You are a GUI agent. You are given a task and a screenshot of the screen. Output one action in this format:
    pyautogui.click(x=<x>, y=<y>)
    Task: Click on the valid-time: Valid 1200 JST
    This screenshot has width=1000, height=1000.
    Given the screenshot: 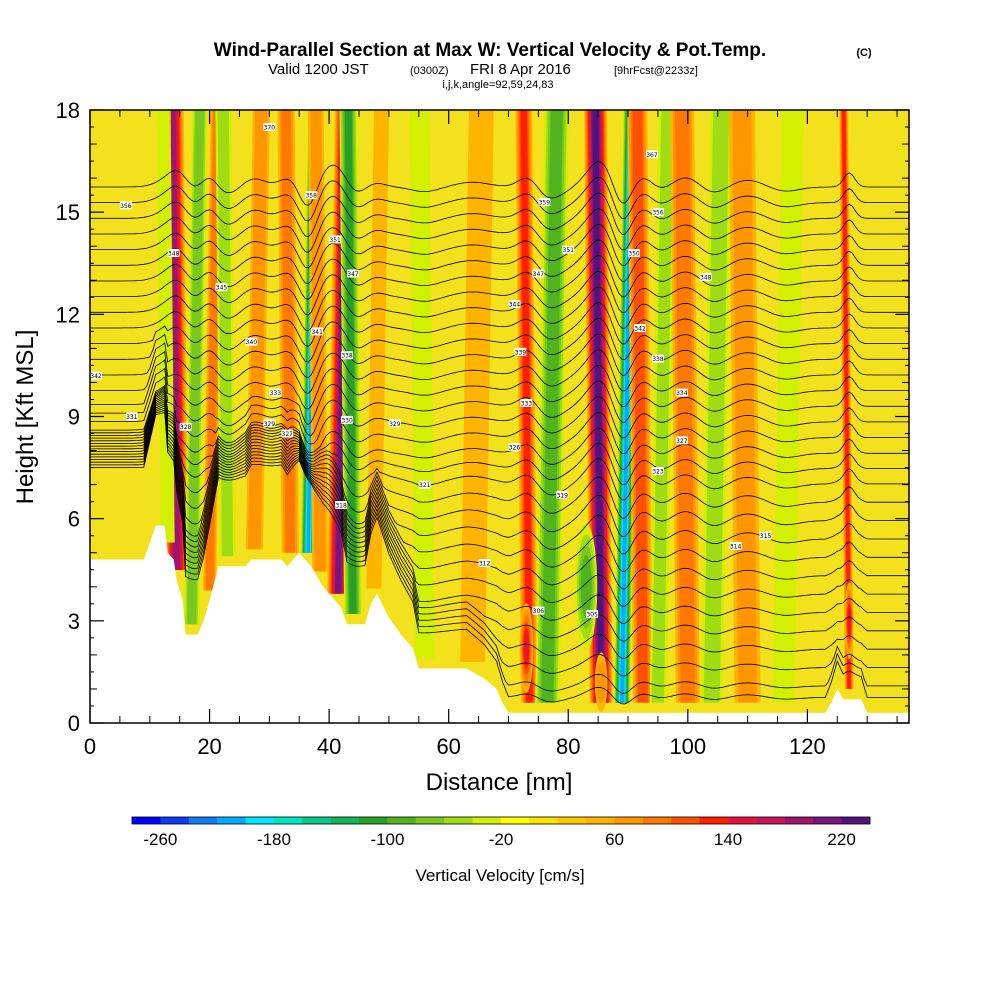 What is the action you would take?
    pyautogui.click(x=318, y=69)
    